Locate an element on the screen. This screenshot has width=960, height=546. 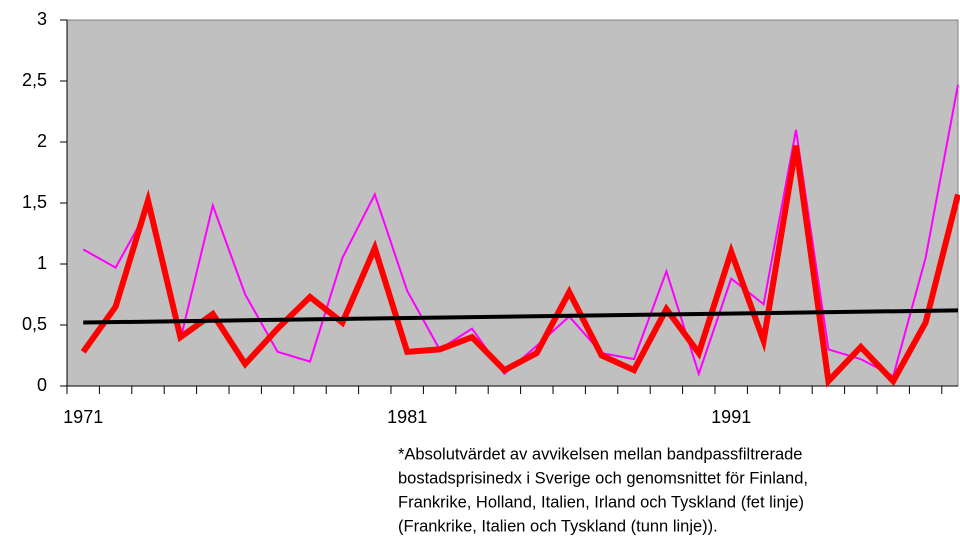
x-tick-label: 1971 is located at coordinates (83, 417).